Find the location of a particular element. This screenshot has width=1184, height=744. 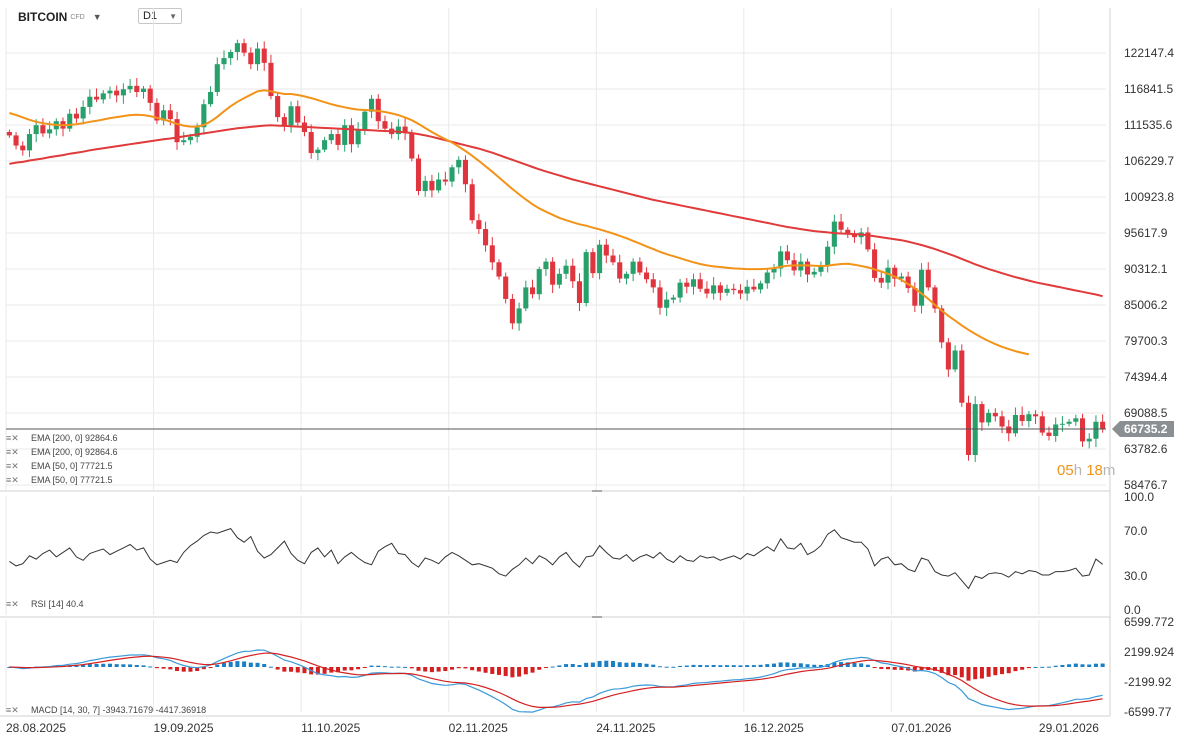

y-tick-label: 106229.7 is located at coordinates (1149, 161).